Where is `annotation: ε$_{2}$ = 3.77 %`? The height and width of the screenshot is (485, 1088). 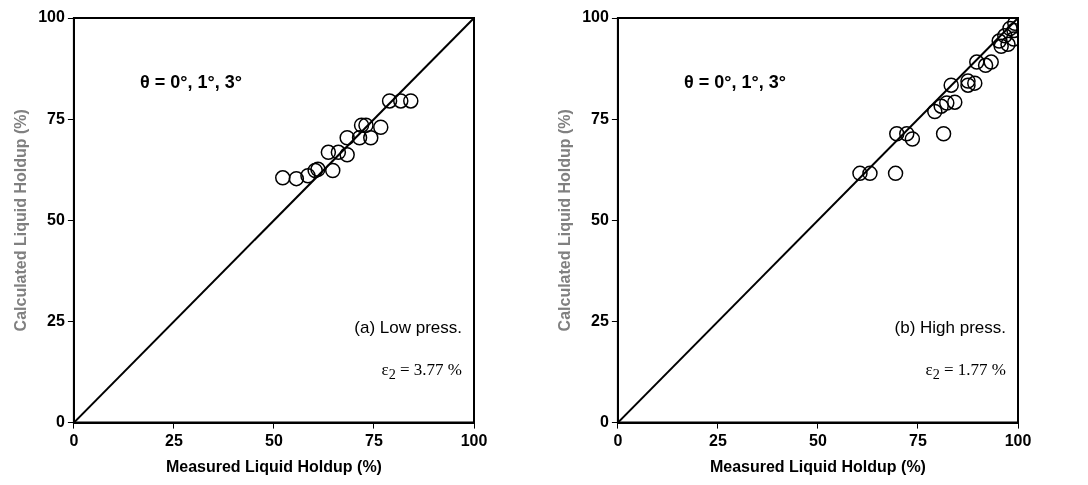
annotation: ε$_{2}$ = 3.77 % is located at coordinates (421, 372).